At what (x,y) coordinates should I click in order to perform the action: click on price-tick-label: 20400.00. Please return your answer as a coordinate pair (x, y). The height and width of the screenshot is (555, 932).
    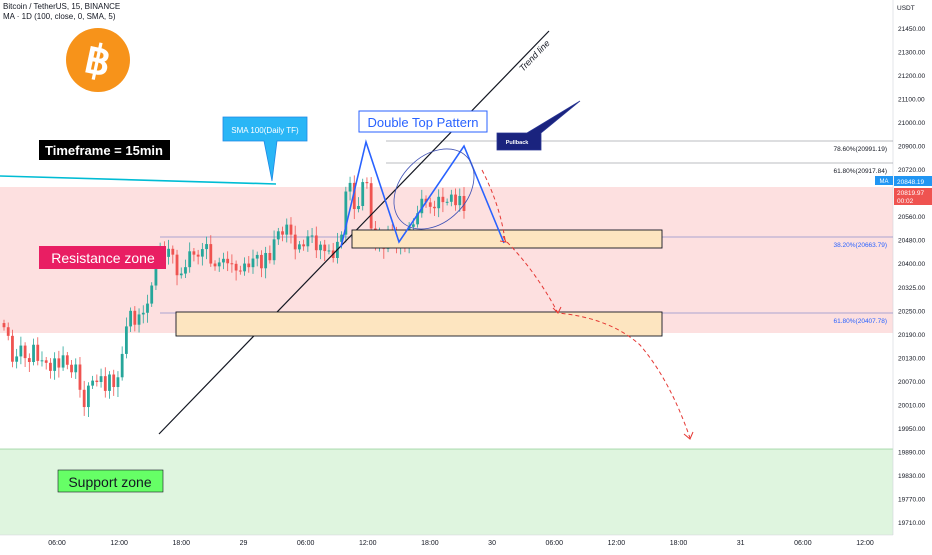
    Looking at the image, I should click on (911, 264).